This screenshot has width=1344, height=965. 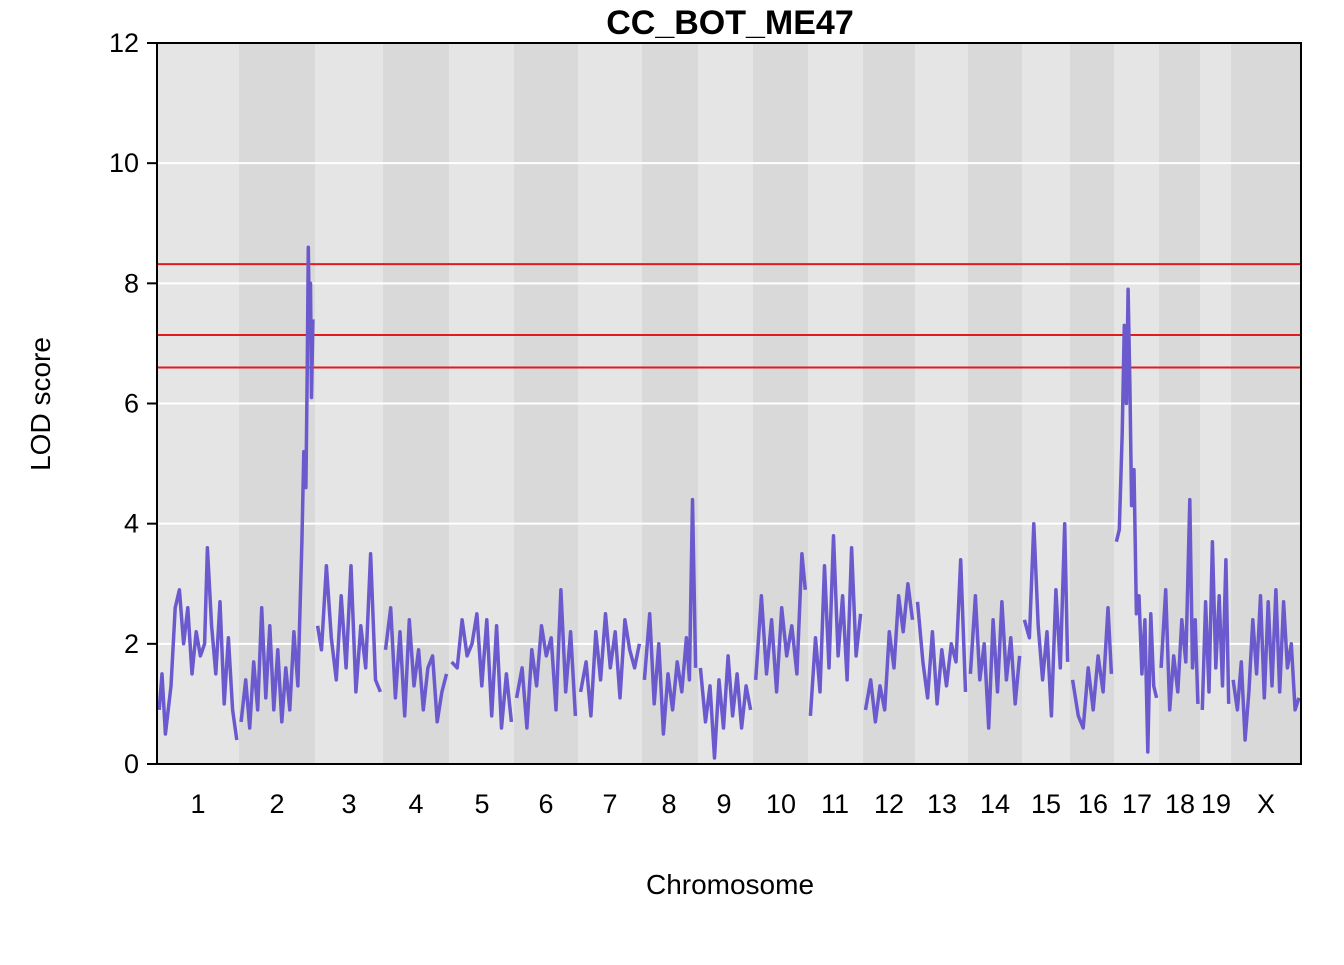 I want to click on y-tick-label: 8, so click(x=131, y=283).